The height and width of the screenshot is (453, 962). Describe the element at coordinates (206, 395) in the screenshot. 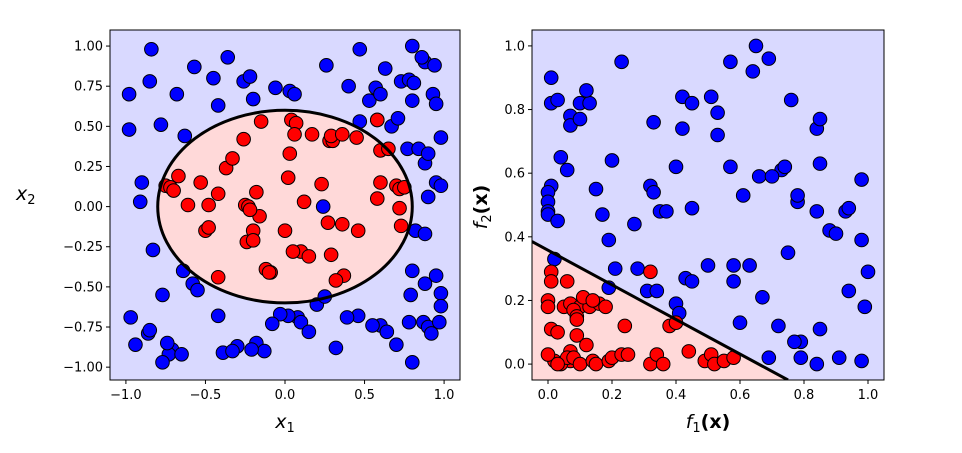

I see `x-tick-label: −0.5` at that location.